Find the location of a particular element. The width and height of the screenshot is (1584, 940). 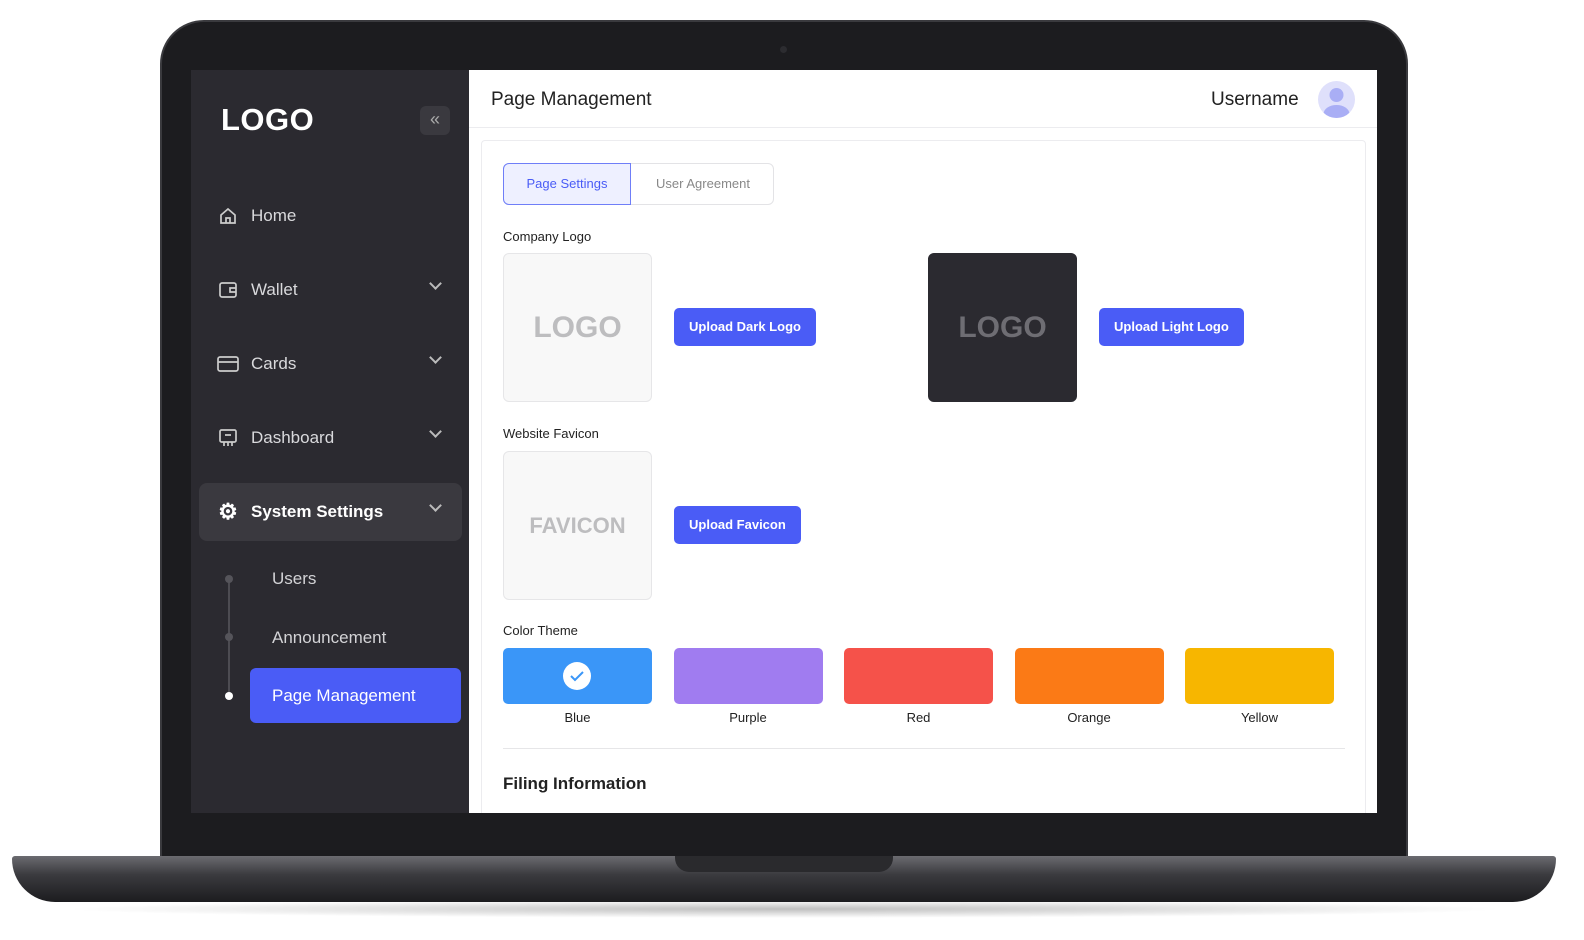

color-swatch-label: Orange is located at coordinates (1089, 717).